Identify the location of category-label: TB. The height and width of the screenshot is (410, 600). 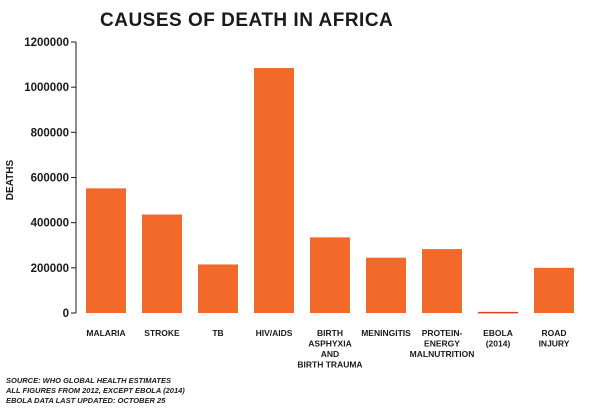
(217, 333).